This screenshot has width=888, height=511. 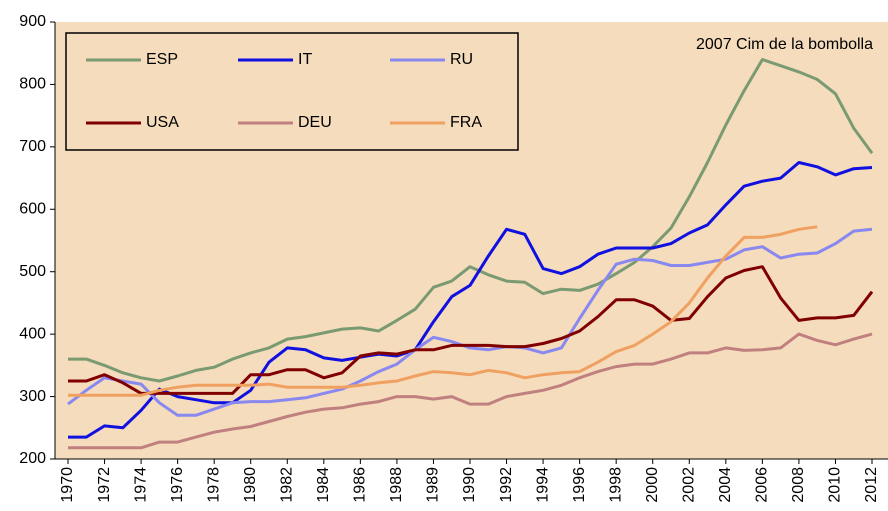 What do you see at coordinates (32, 146) in the screenshot?
I see `y-tick-label: 700` at bounding box center [32, 146].